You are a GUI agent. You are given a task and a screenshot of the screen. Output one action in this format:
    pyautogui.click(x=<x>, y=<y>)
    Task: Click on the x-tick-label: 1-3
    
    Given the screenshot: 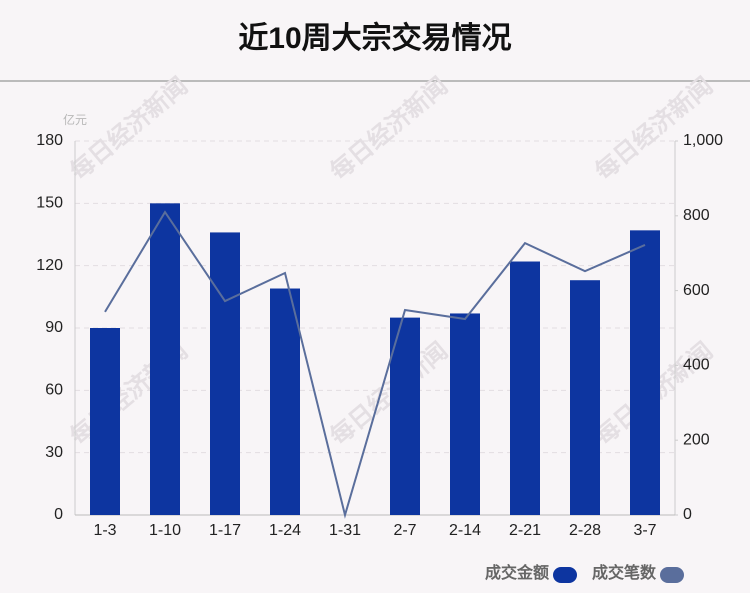 What is the action you would take?
    pyautogui.click(x=104, y=530)
    